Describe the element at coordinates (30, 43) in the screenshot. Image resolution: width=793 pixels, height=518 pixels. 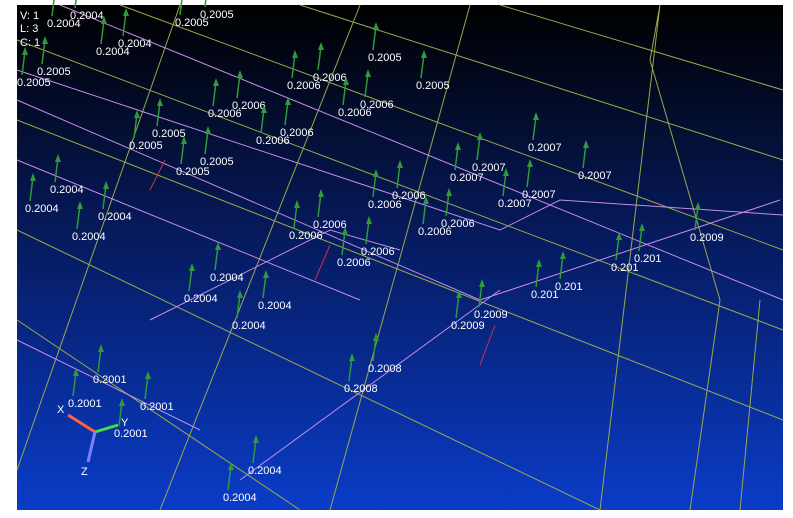
I see `status-case: C: 1` at that location.